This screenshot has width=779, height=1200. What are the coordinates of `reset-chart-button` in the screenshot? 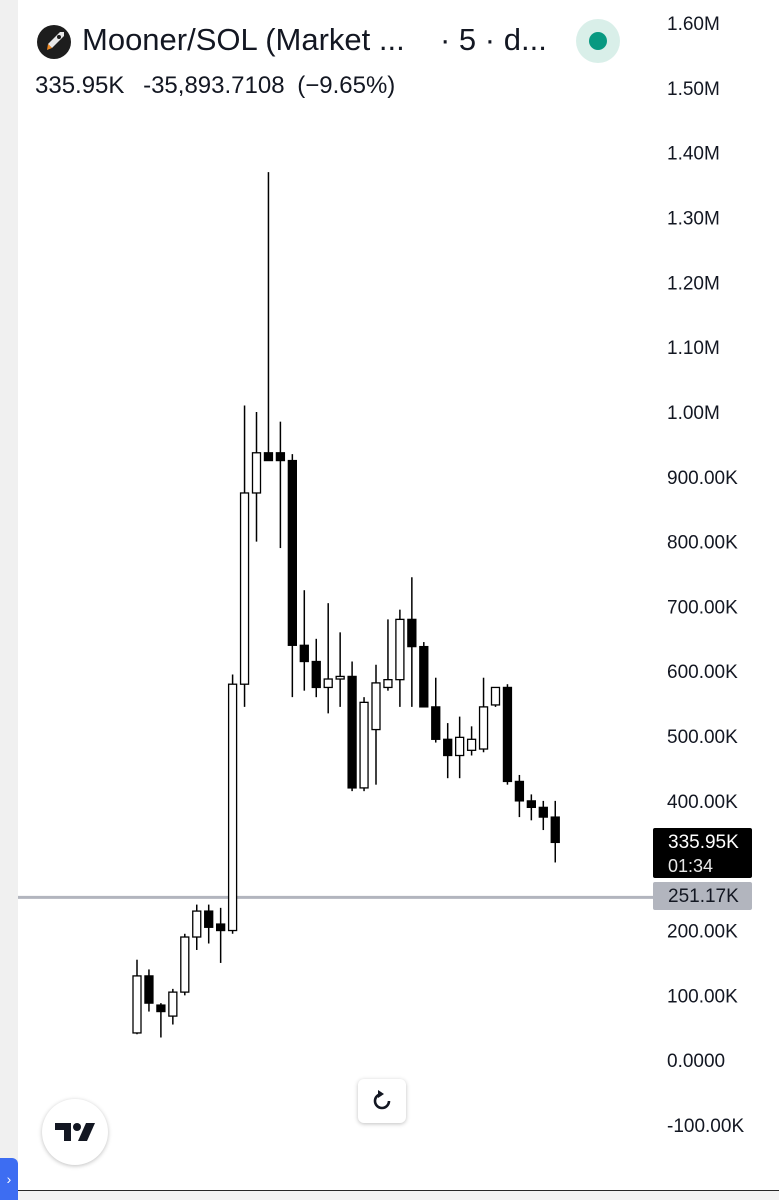 It's located at (382, 1101).